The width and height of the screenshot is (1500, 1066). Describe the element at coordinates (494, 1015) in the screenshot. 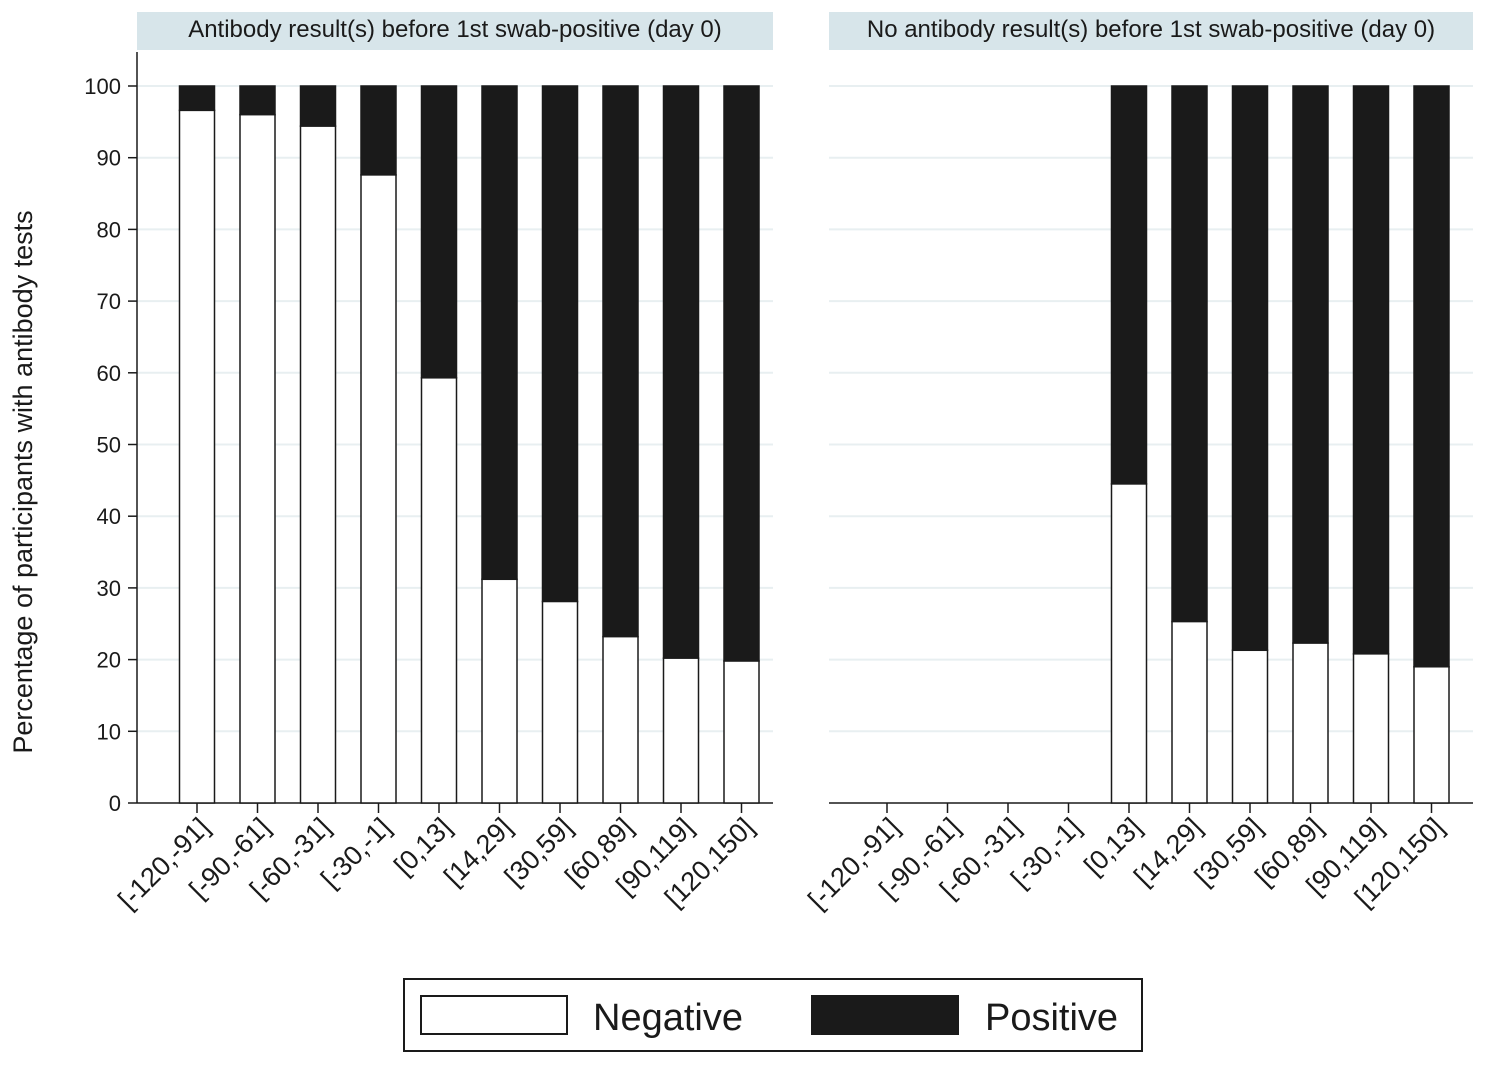

I see `legend-swatch-negative` at that location.